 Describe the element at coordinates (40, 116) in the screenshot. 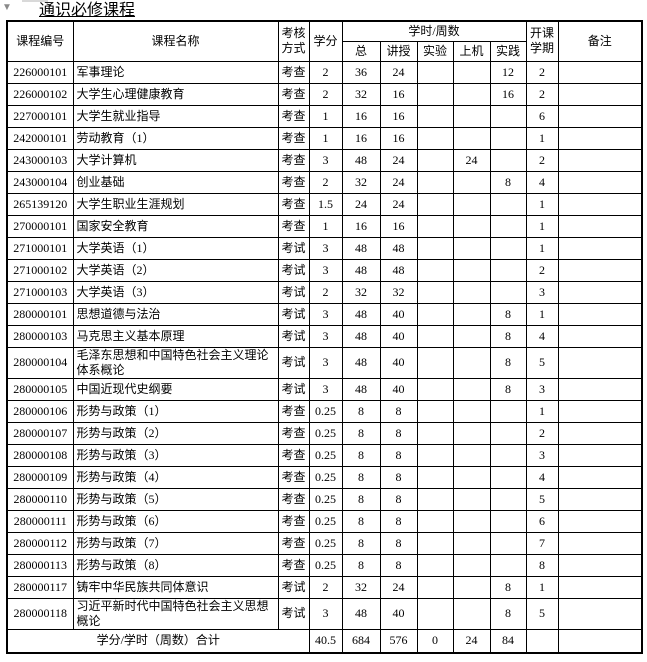

I see `cell-id: 227000101` at that location.